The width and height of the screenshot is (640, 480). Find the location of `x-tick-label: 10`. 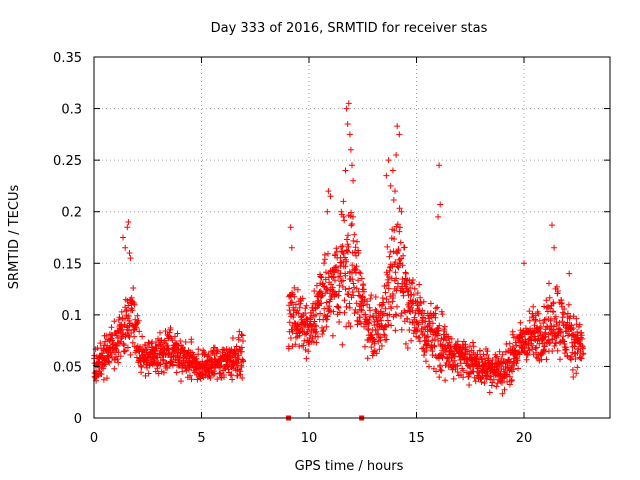

x-tick-label: 10 is located at coordinates (309, 438).